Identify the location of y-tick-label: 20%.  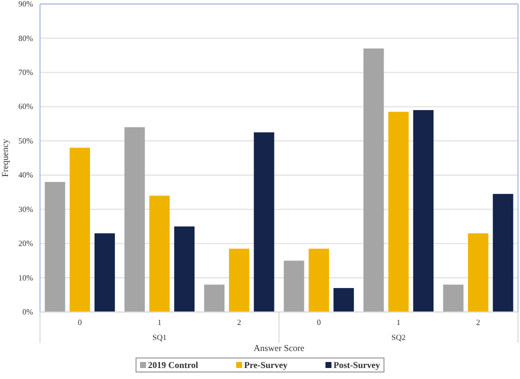
(26, 243).